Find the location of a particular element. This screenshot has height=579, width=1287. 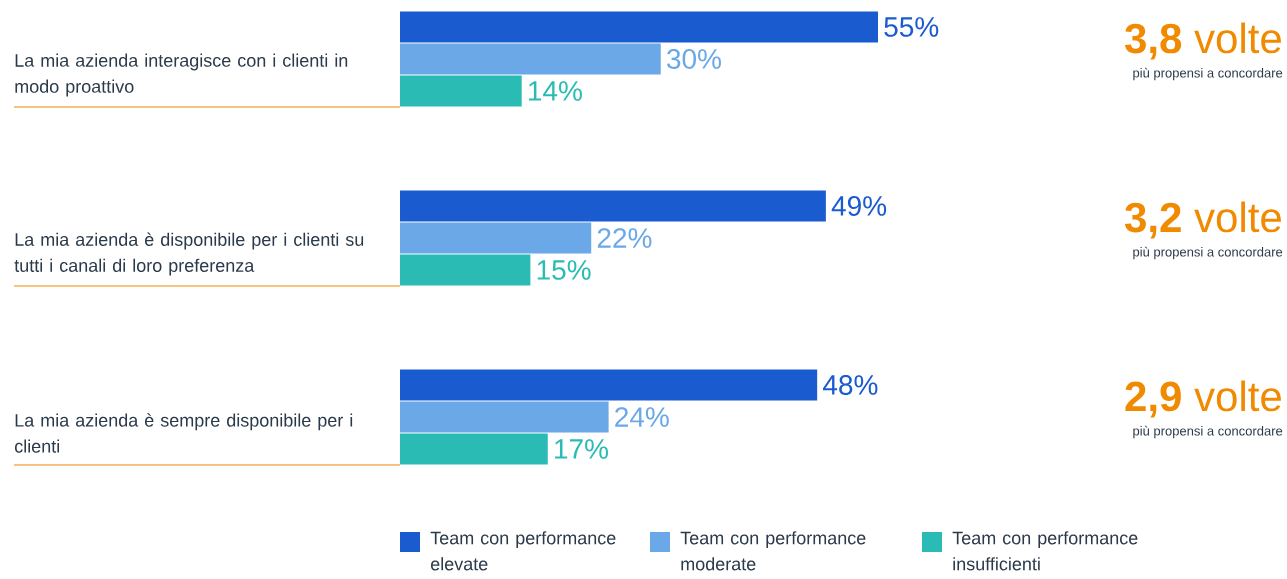

data-label: 24% is located at coordinates (642, 417).